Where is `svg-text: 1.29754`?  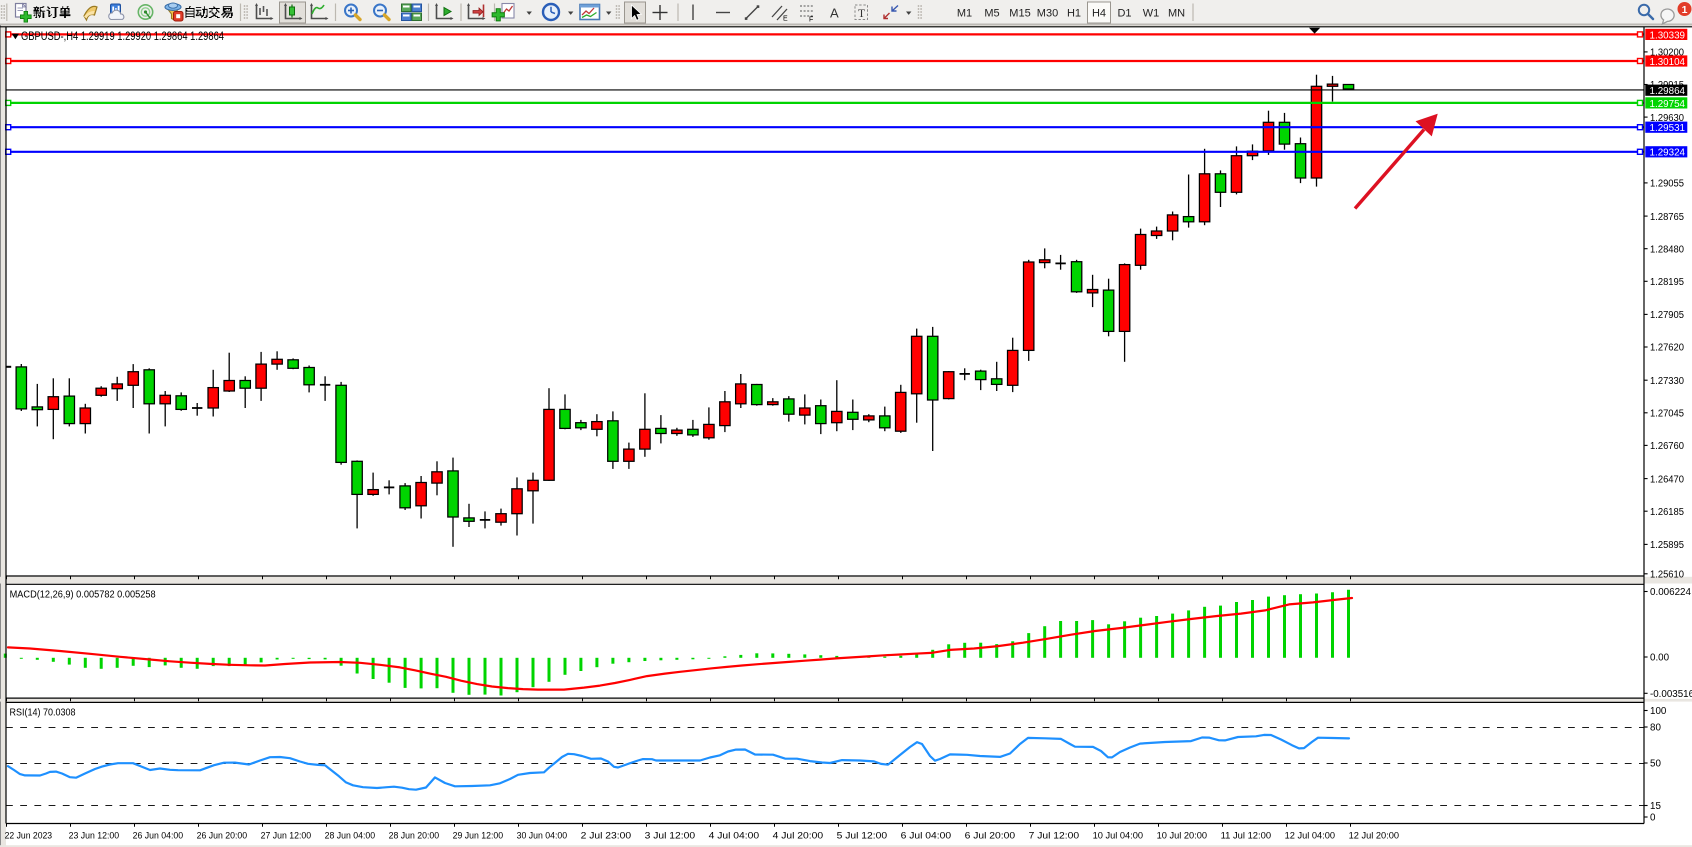 svg-text: 1.29754 is located at coordinates (1668, 104).